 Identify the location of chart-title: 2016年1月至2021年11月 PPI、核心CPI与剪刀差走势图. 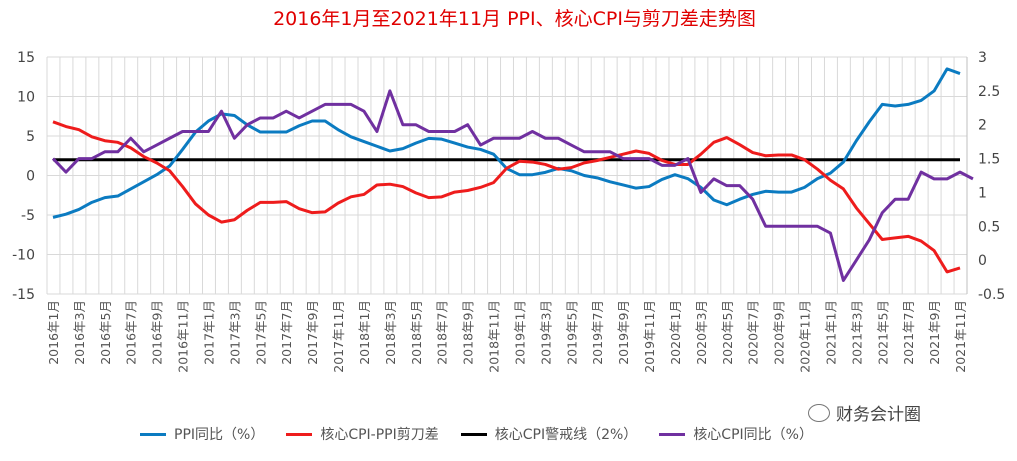
(514, 19).